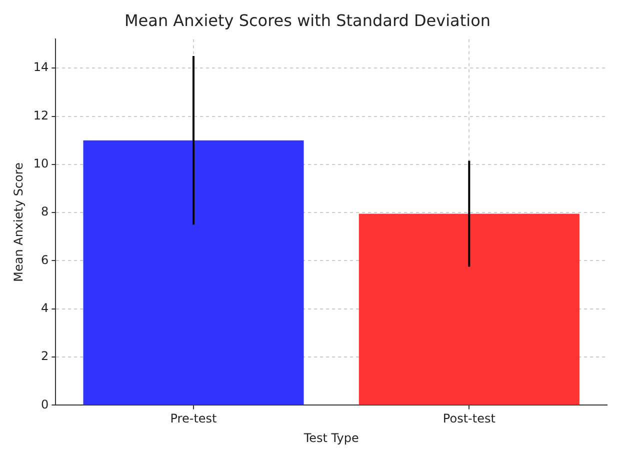 The image size is (619, 456). What do you see at coordinates (330, 437) in the screenshot?
I see `x-axis-title: Test Type` at bounding box center [330, 437].